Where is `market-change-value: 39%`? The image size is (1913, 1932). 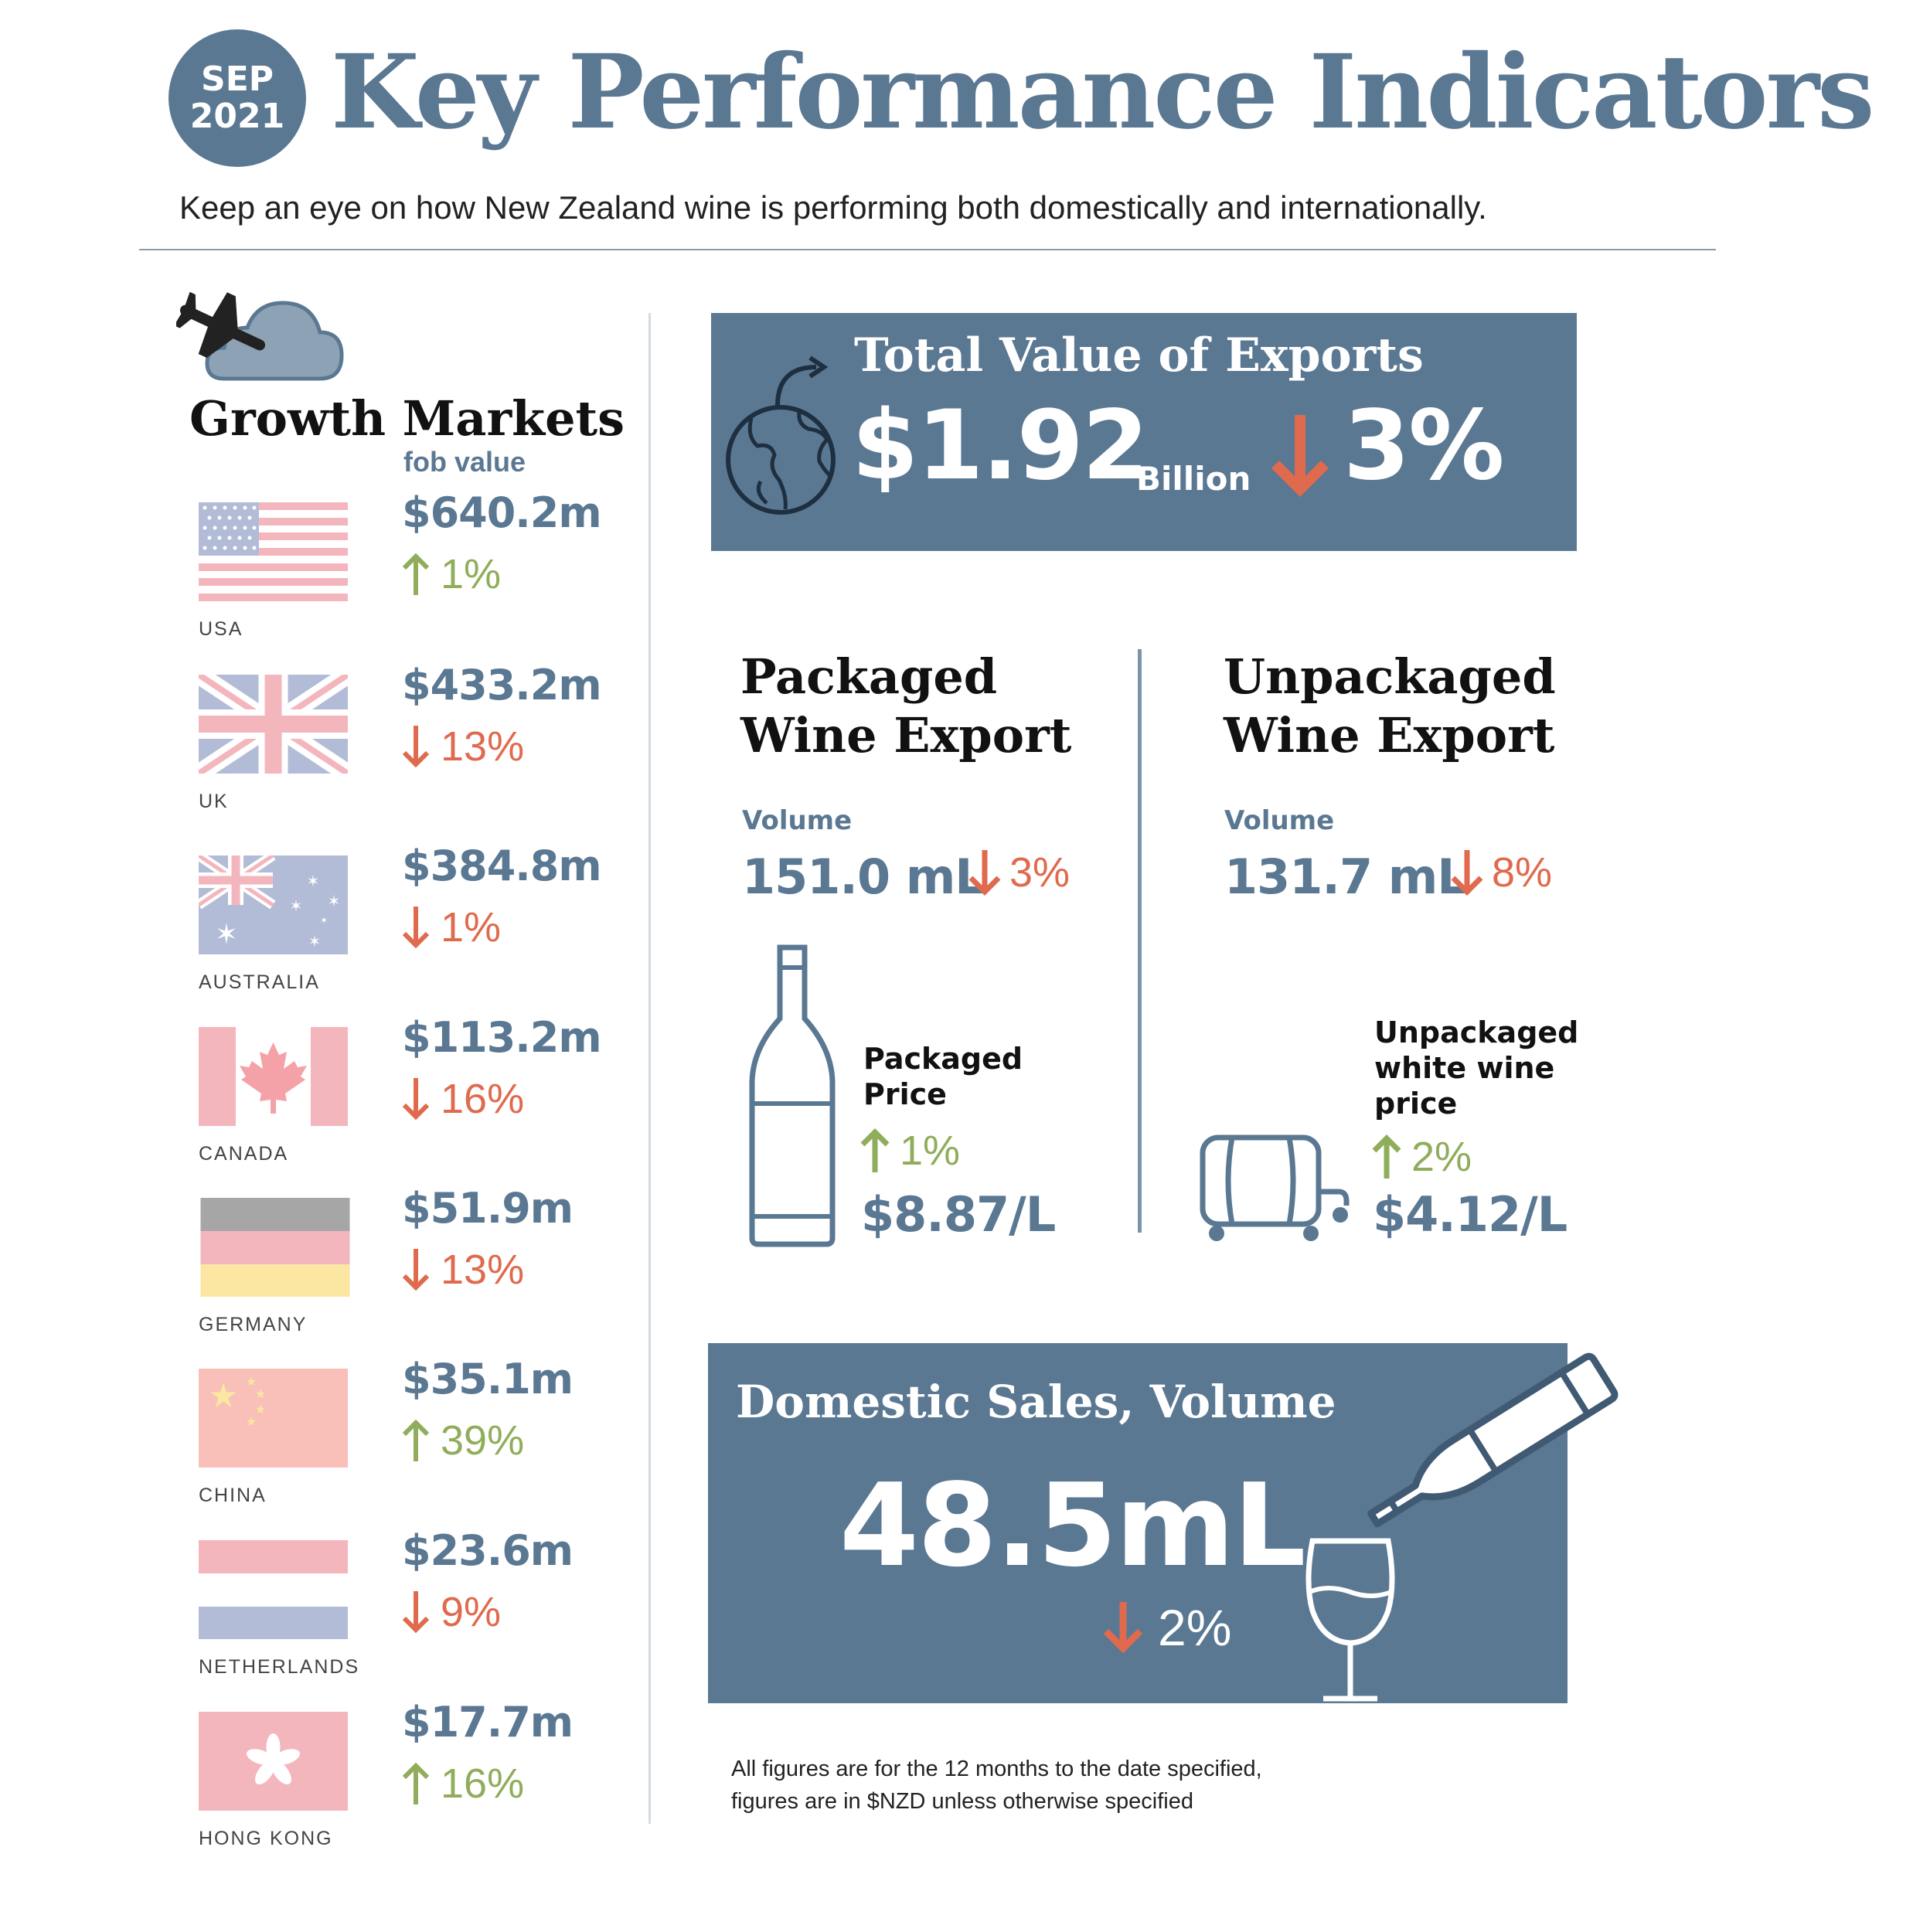 market-change-value: 39% is located at coordinates (483, 1440).